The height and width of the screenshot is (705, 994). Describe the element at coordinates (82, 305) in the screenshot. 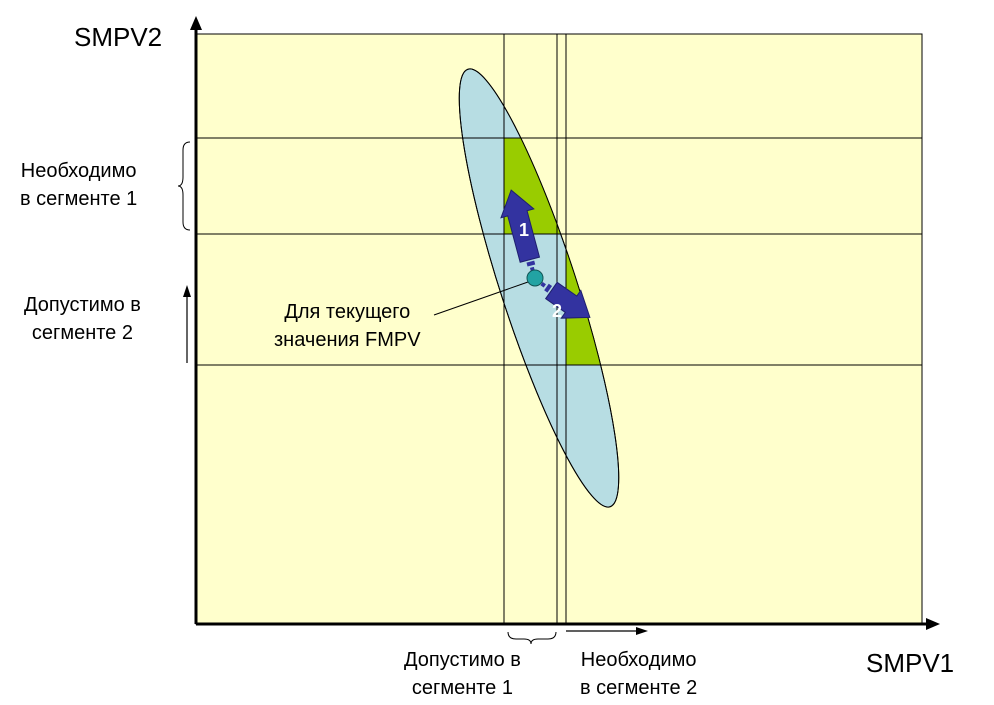

I see `label-allowed-seg2-y-line1: Допустимо в` at that location.